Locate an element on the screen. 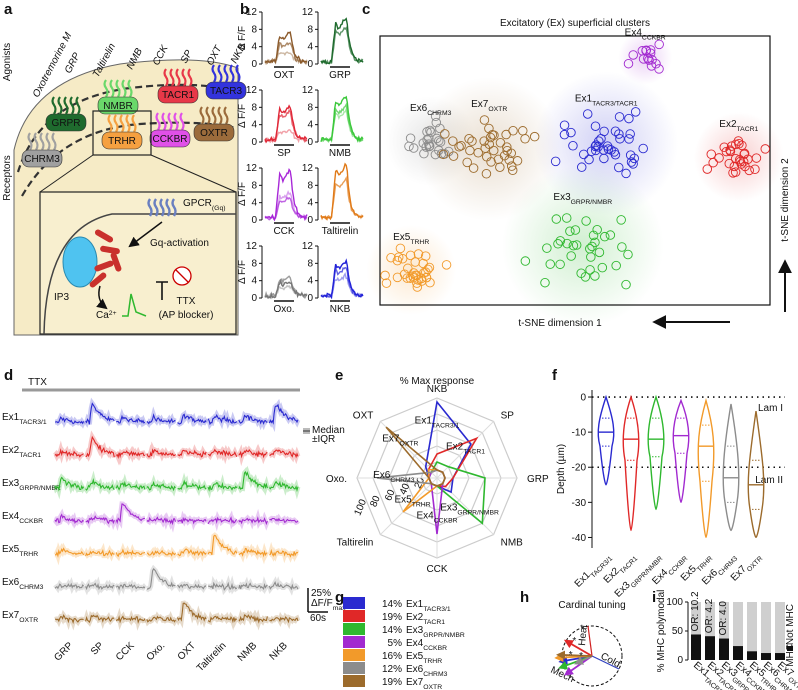 This screenshot has width=798, height=690. ttx-note: (AP blocker) is located at coordinates (186, 315).